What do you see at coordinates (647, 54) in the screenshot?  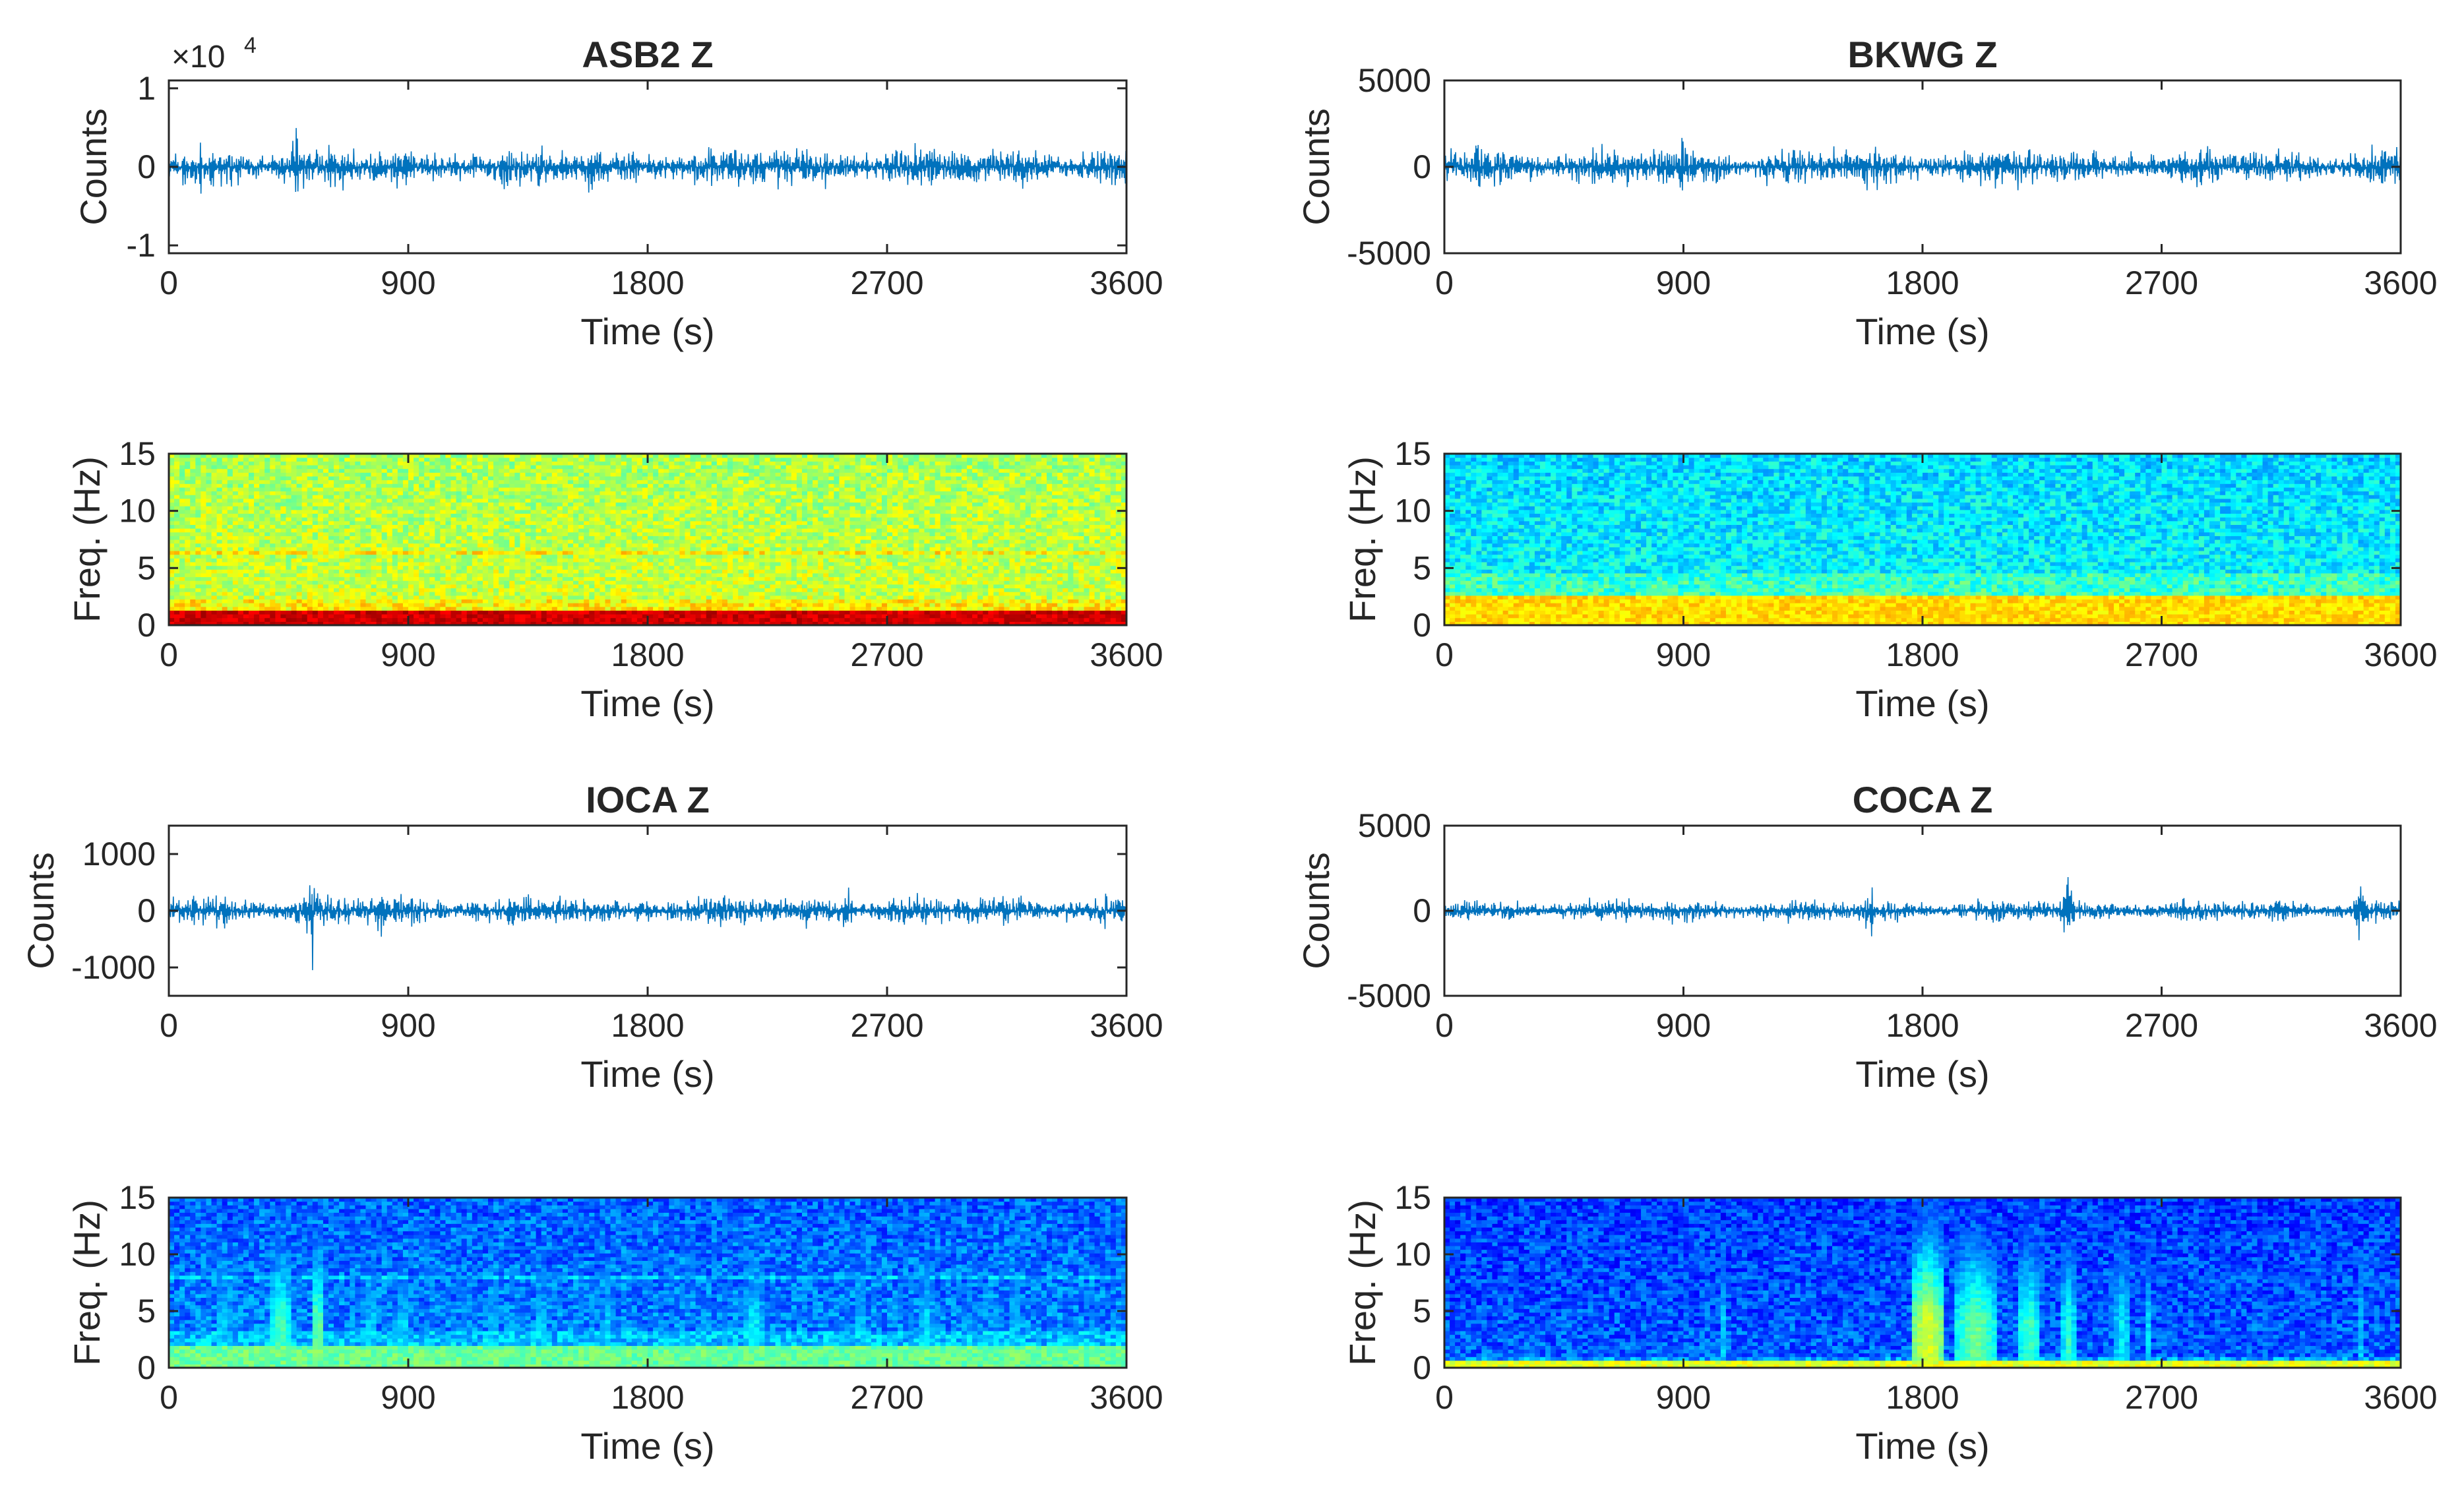 I see `chart-title: ASB2 Z` at bounding box center [647, 54].